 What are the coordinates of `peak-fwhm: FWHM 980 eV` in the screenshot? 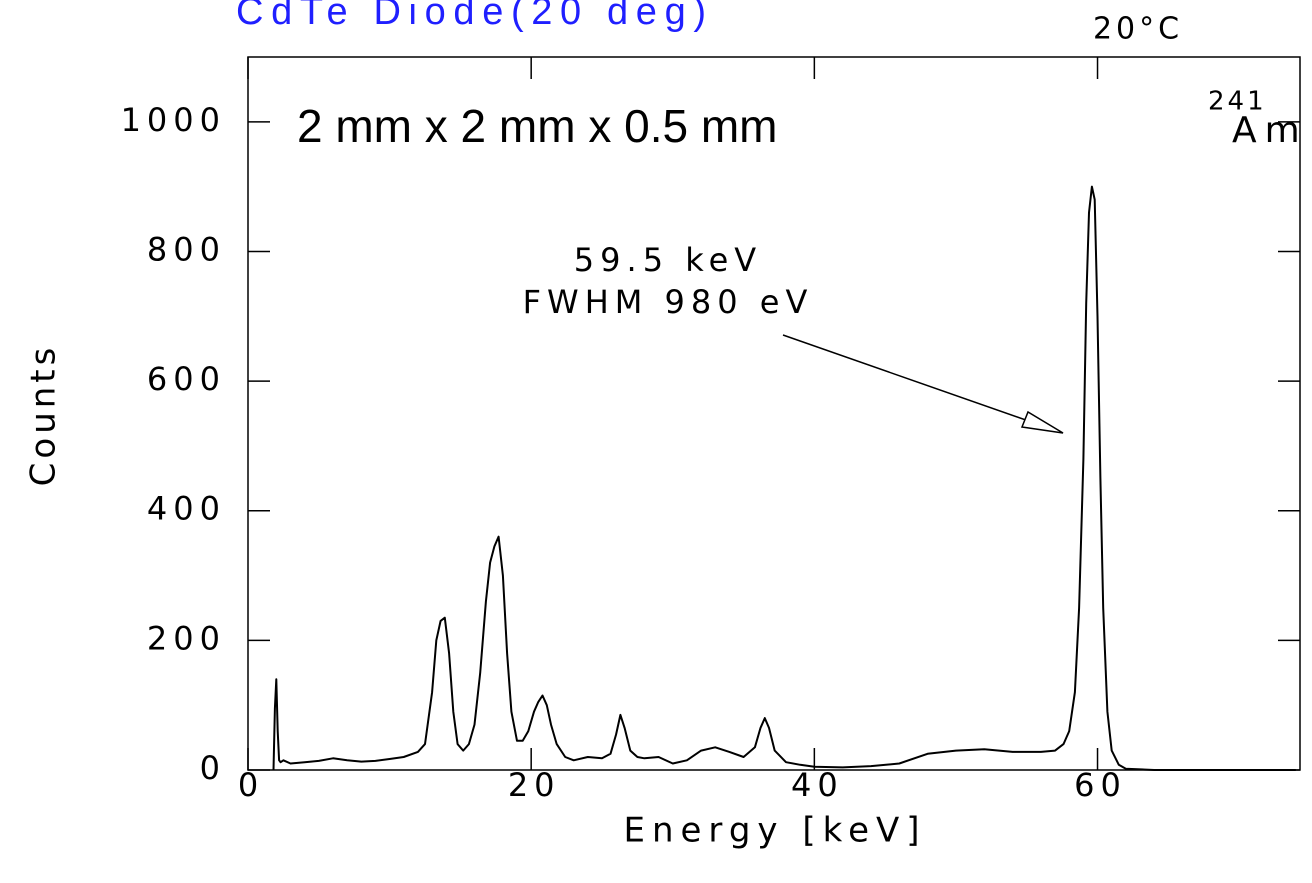 It's located at (668, 302).